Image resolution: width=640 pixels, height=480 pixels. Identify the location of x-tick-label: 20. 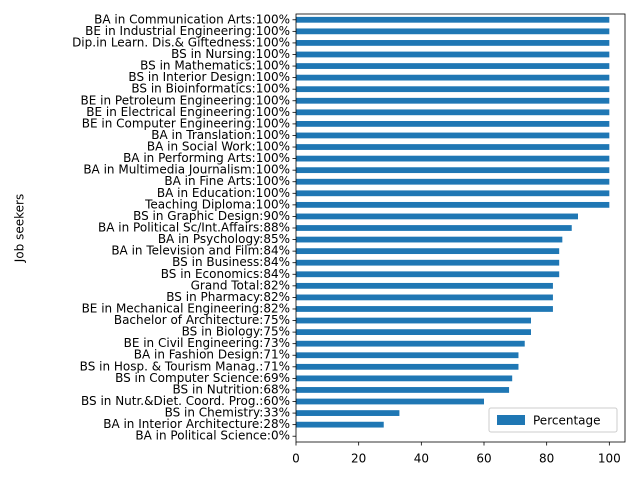
(358, 459).